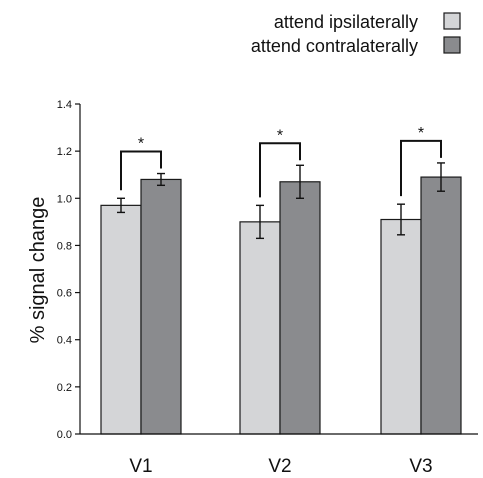  What do you see at coordinates (334, 46) in the screenshot?
I see `legend-label-2: attend contralaterally` at bounding box center [334, 46].